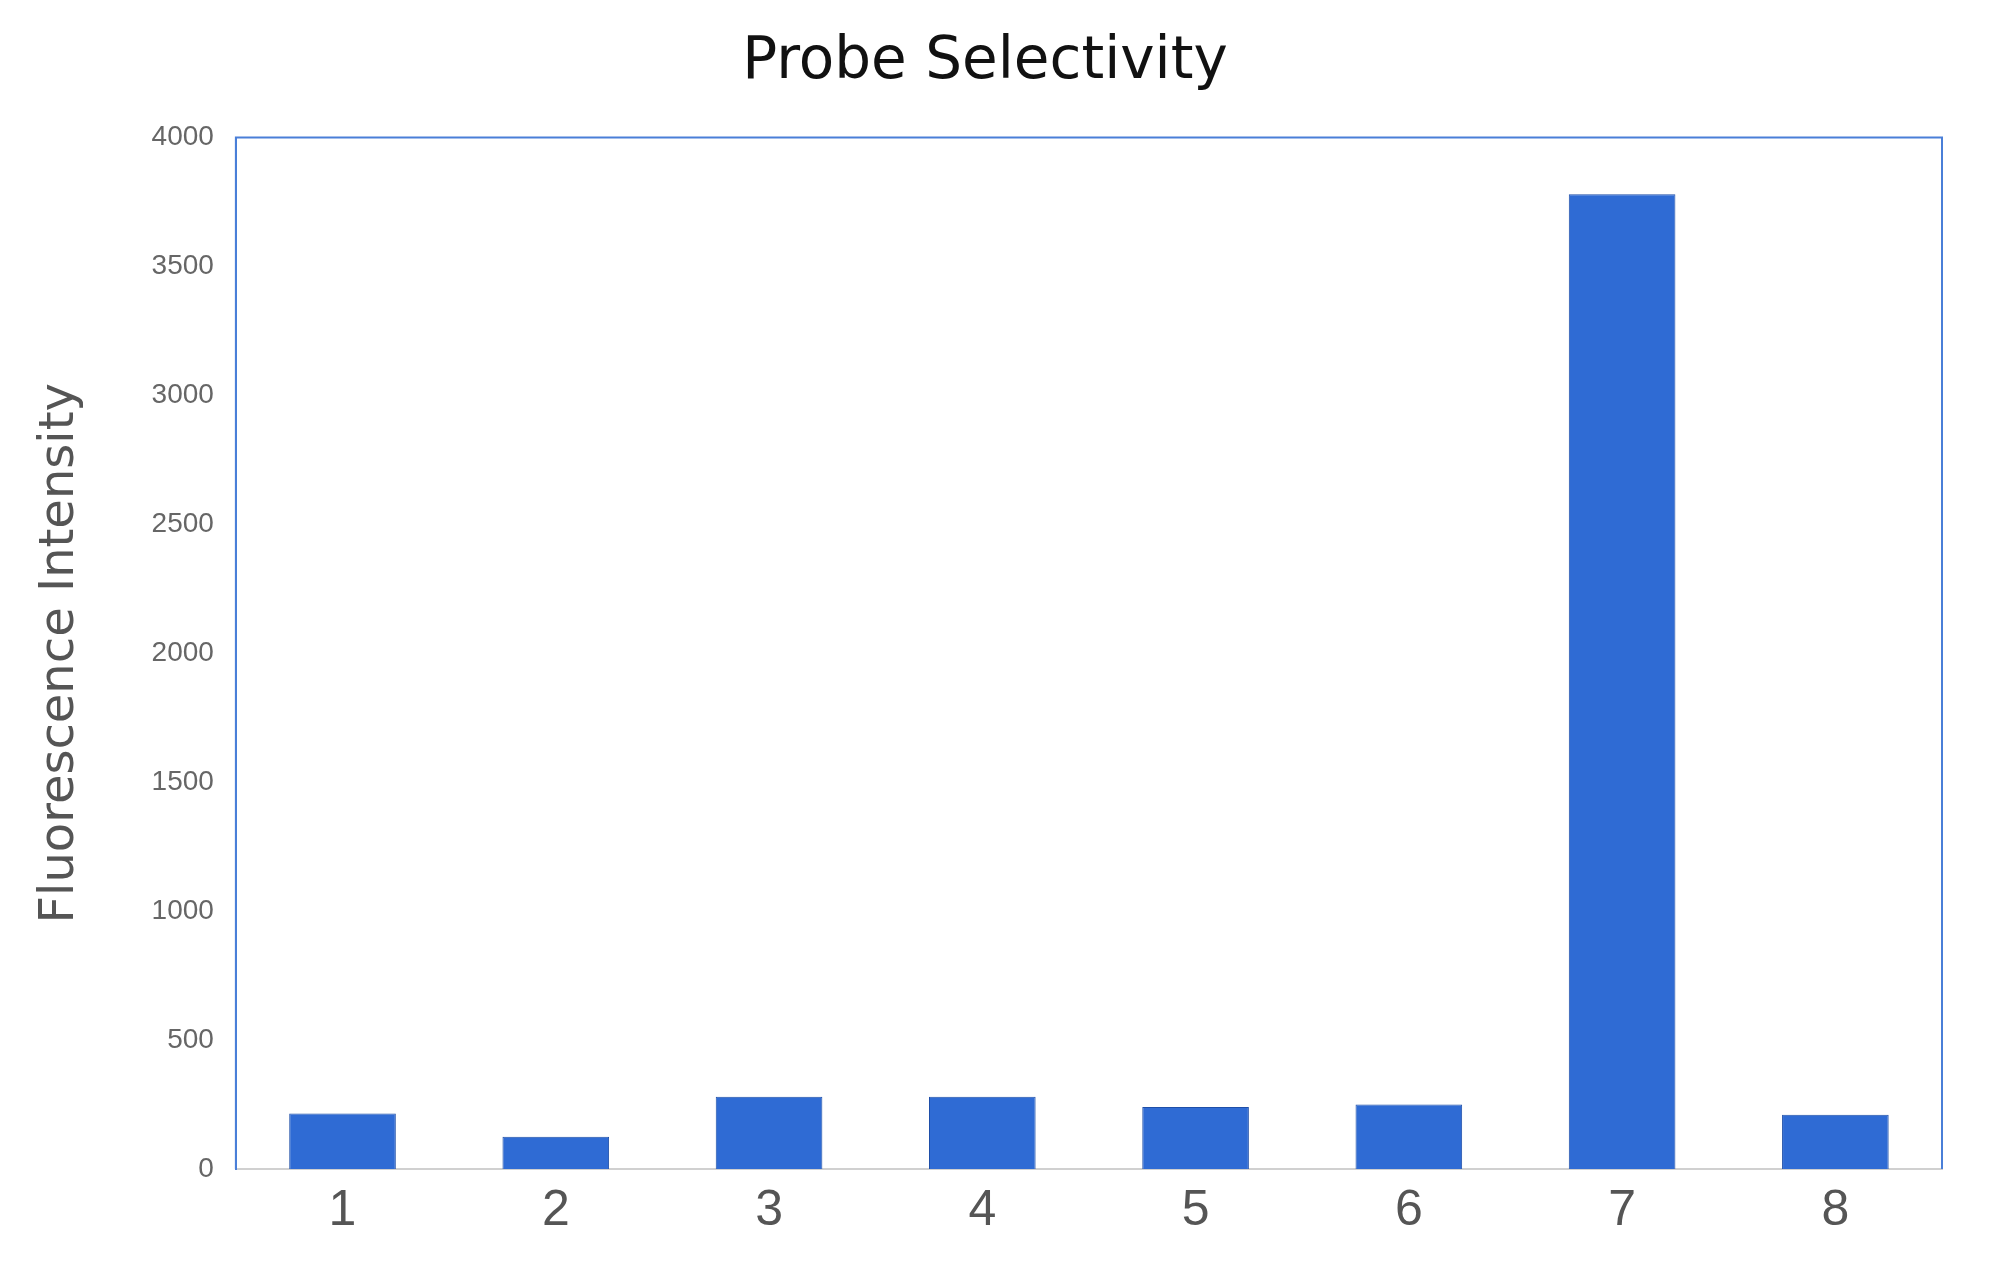 The height and width of the screenshot is (1277, 1990). I want to click on y-tick-label: 0, so click(206, 1167).